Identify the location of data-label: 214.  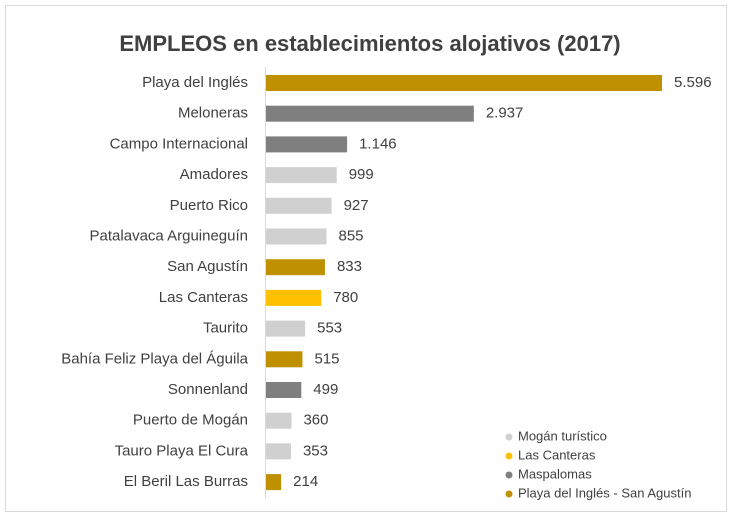
(305, 481).